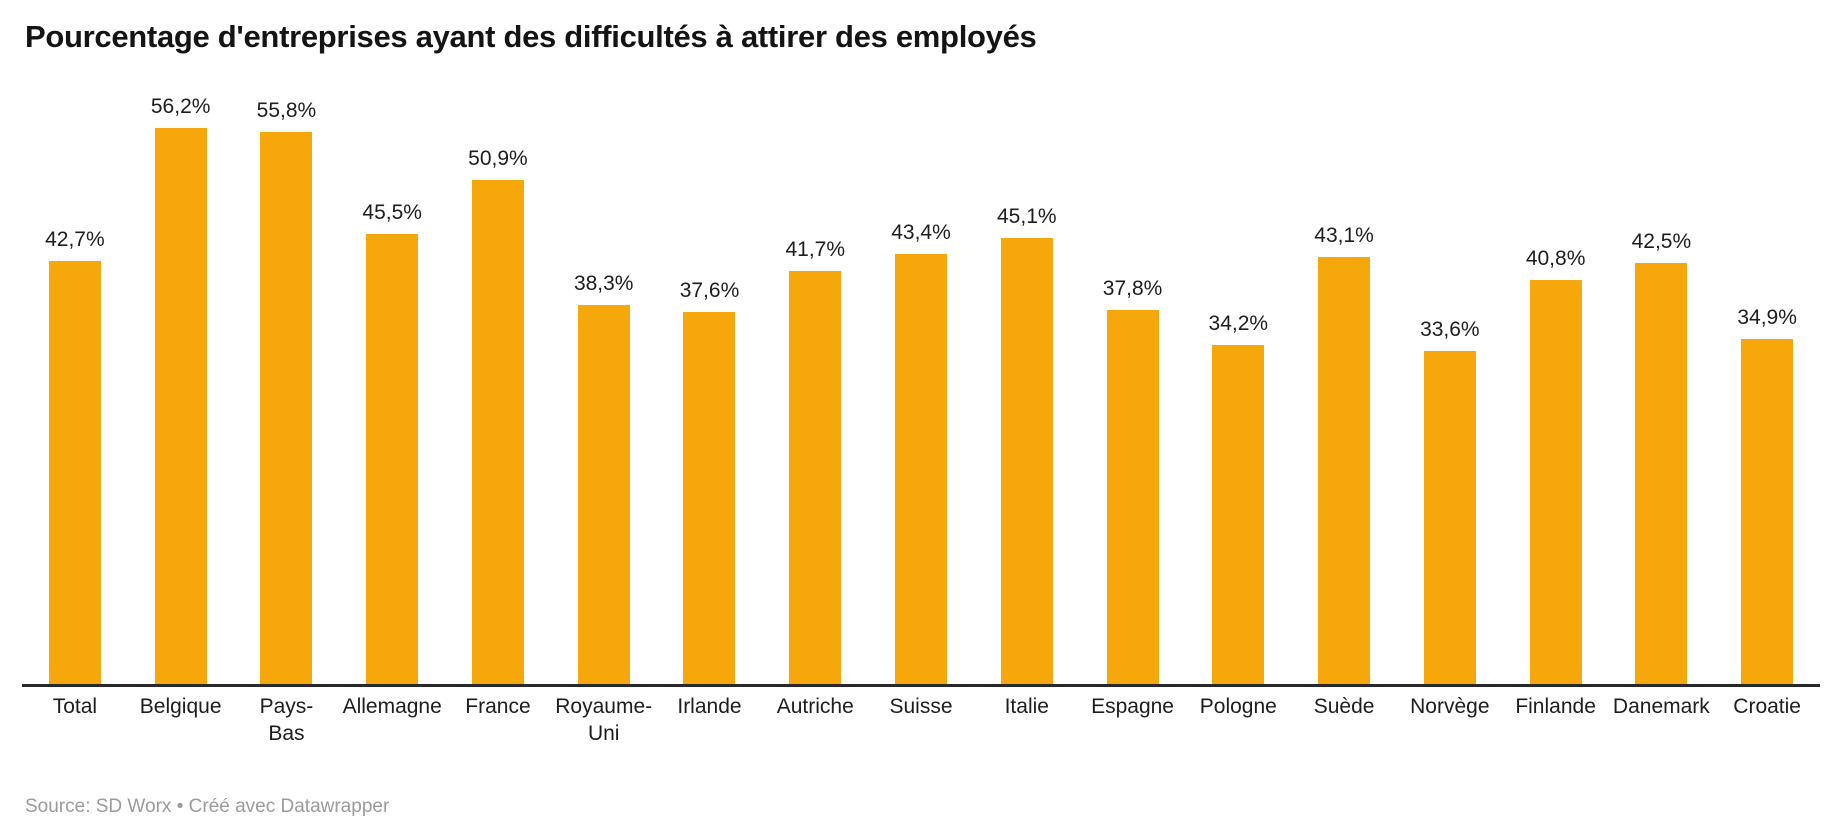  I want to click on bar-column: 40,8%, so click(1556, 465).